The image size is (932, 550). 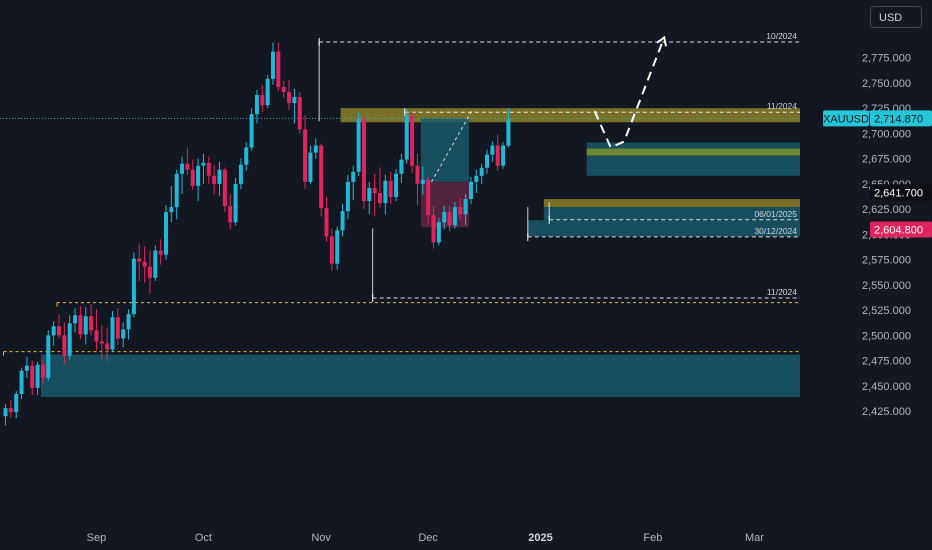 What do you see at coordinates (661, 41) in the screenshot?
I see `projection-arrowhead` at bounding box center [661, 41].